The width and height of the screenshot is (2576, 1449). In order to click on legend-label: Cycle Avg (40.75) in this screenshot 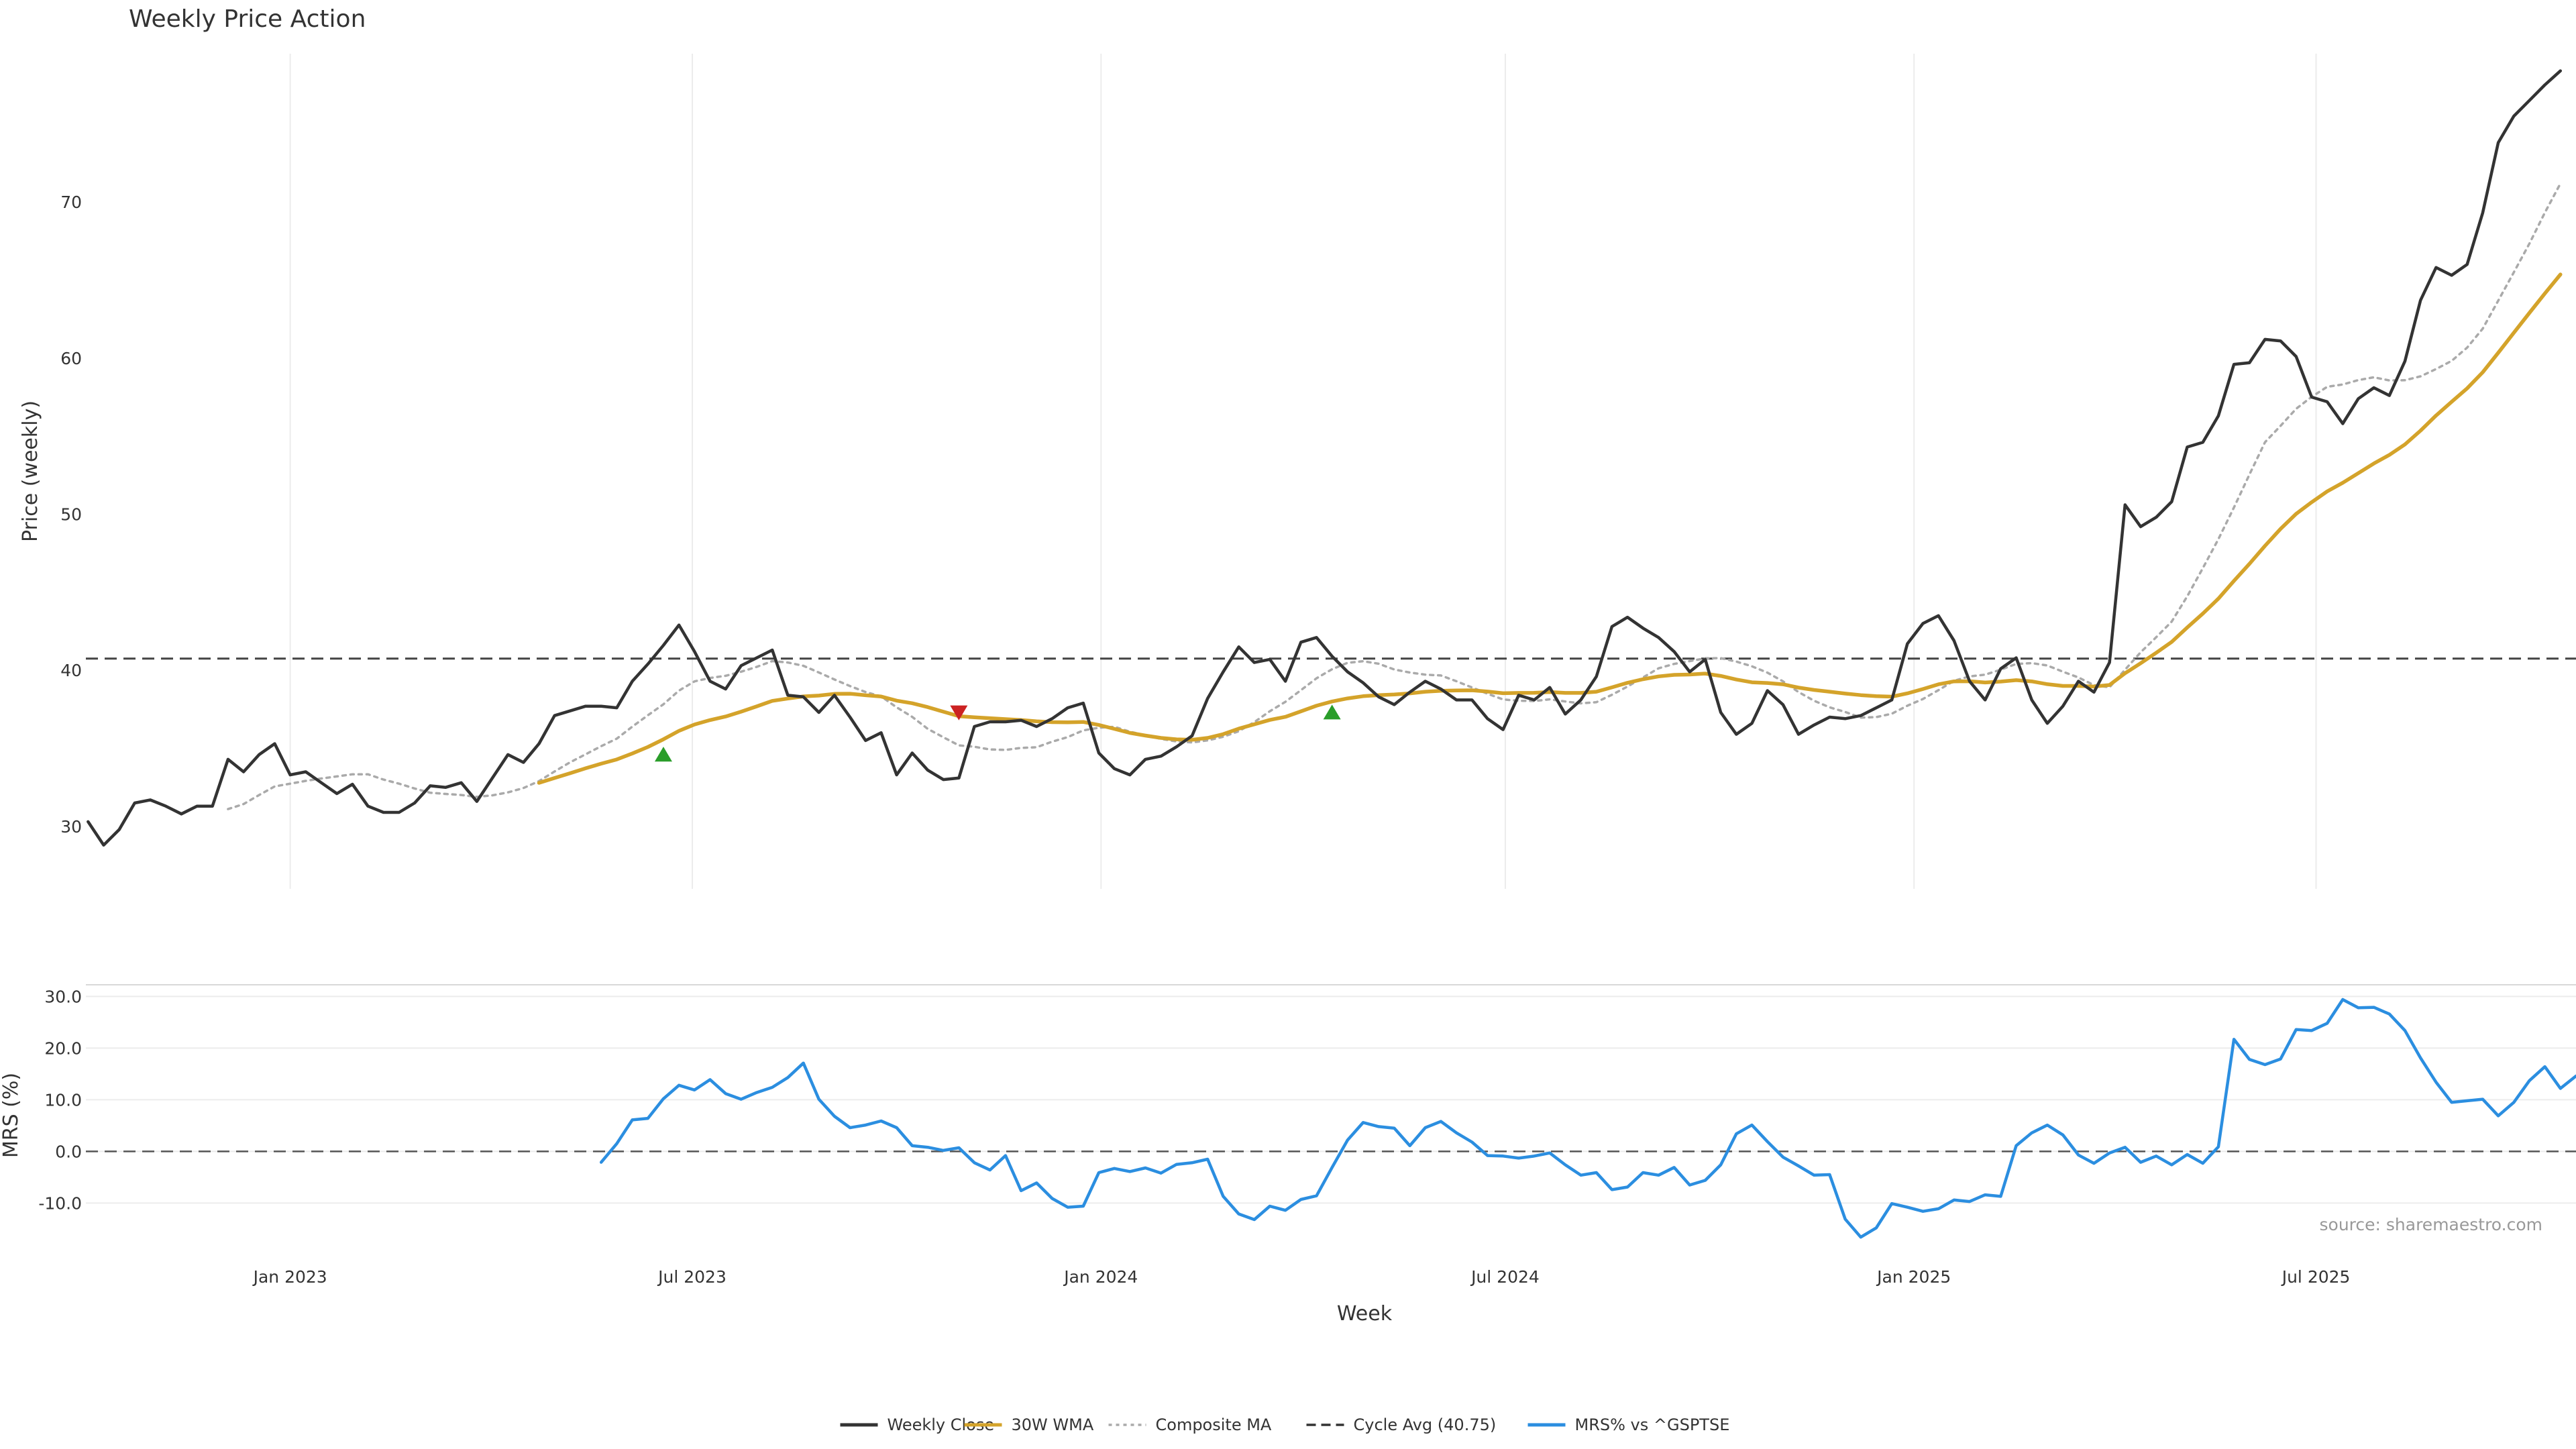, I will do `click(1425, 1424)`.